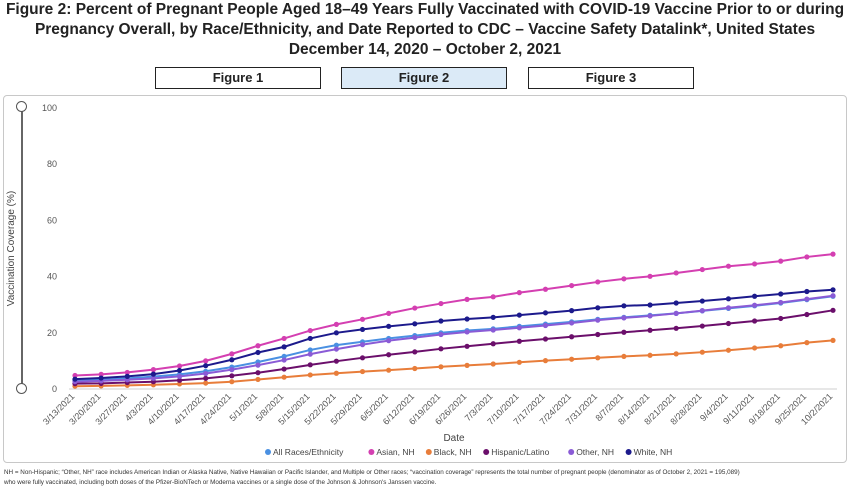  Describe the element at coordinates (52, 220) in the screenshot. I see `y-tick-label: 60` at that location.